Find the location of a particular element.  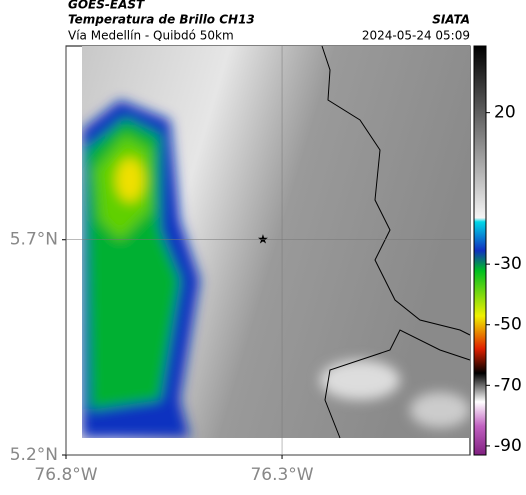

colorbar-tick-label: 20 is located at coordinates (505, 113).